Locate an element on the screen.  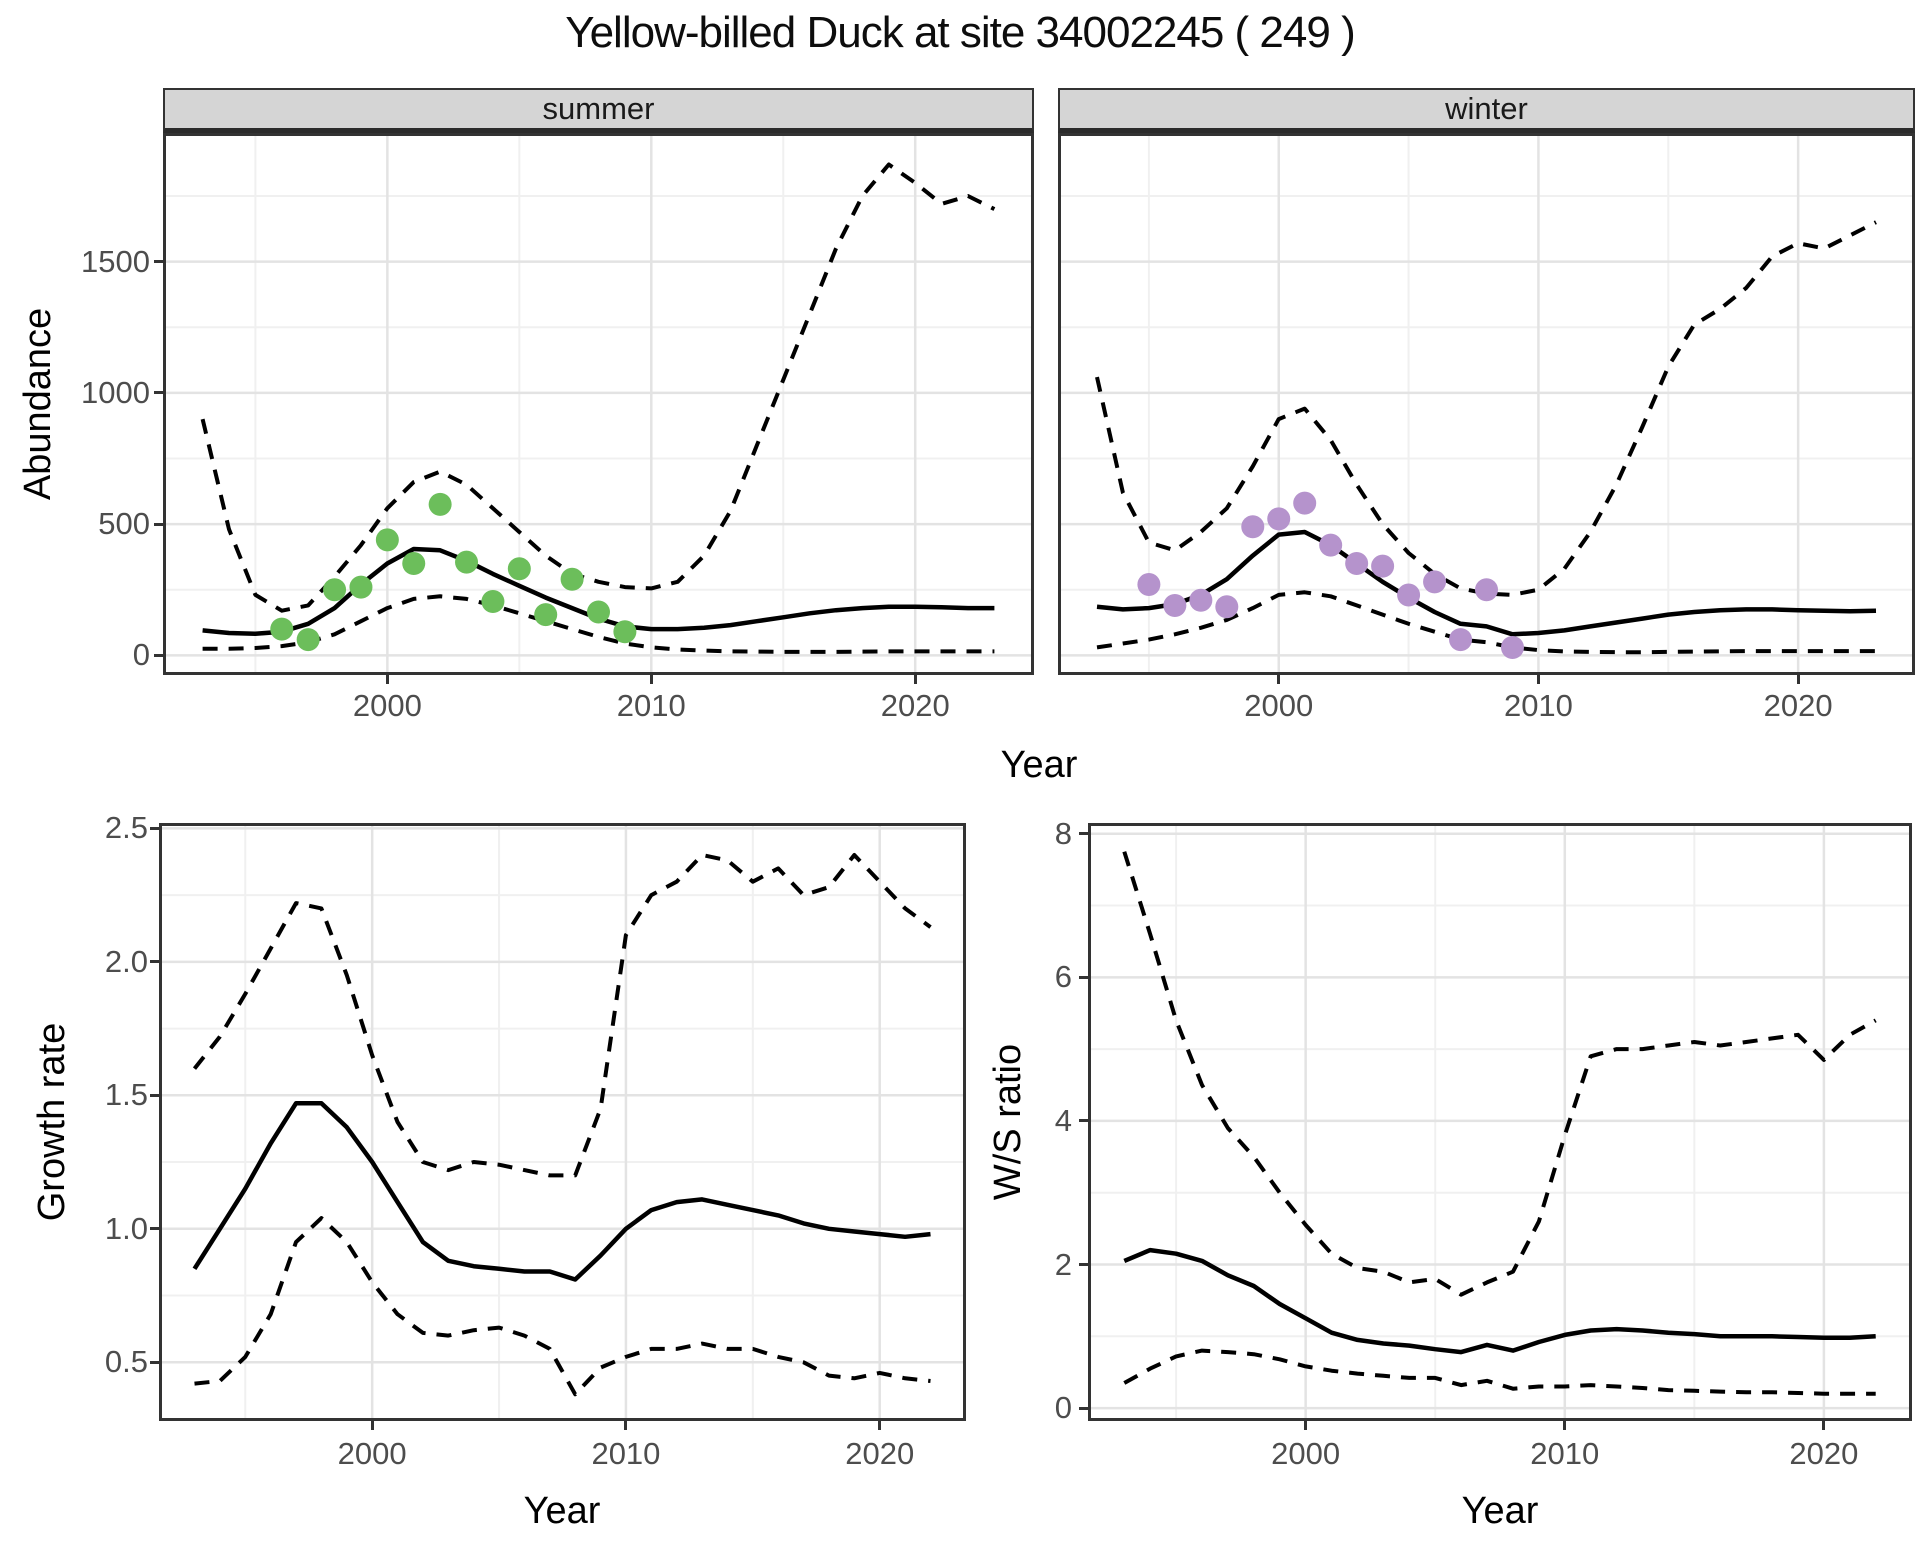
y-axis-tick-label: 6 is located at coordinates (1063, 977).